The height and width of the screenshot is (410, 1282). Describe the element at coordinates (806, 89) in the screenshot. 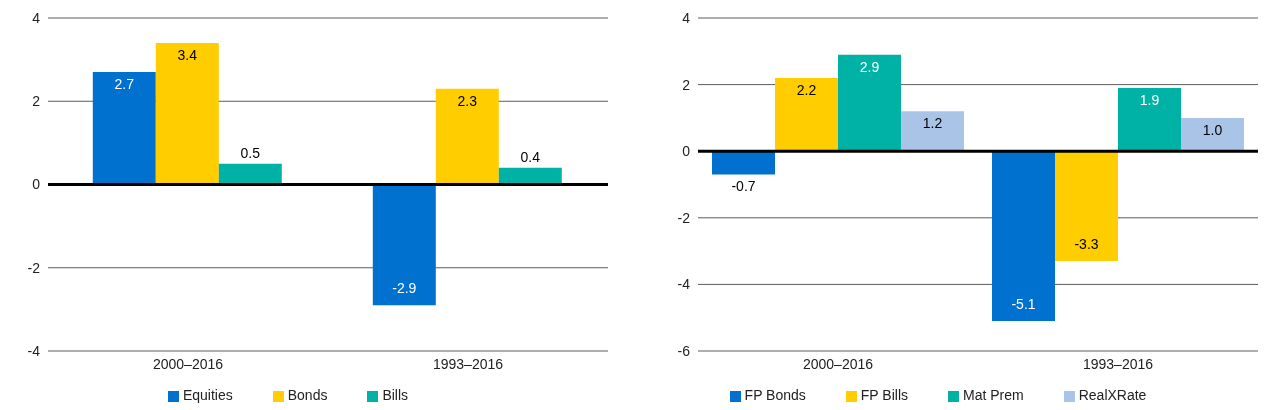

I see `data-label: 2.2` at that location.